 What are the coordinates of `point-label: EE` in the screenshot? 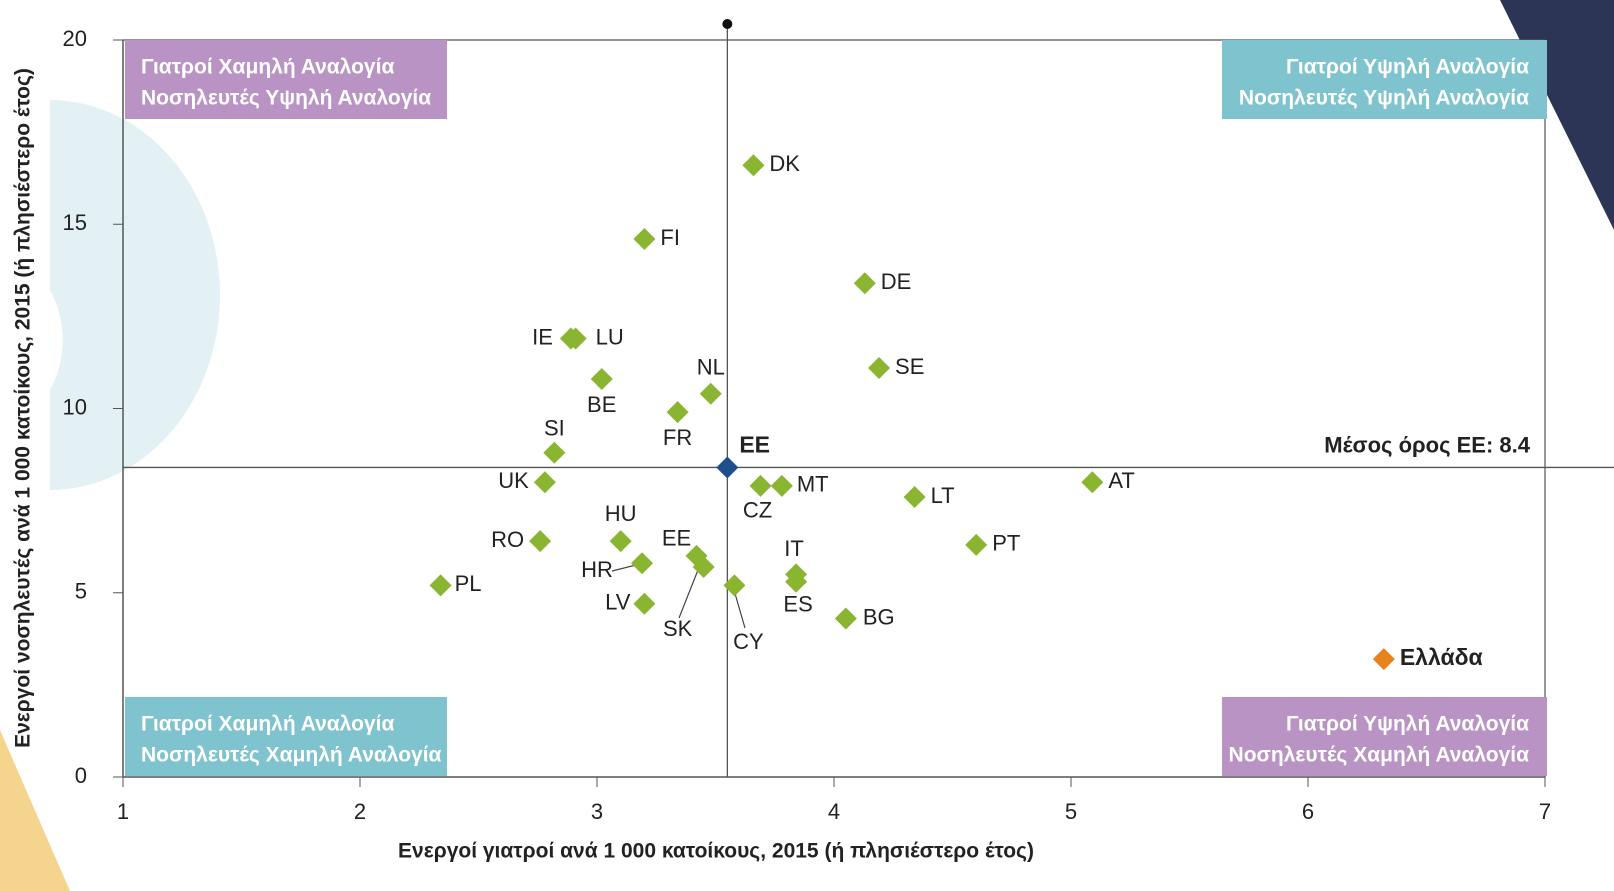 It's located at (676, 538).